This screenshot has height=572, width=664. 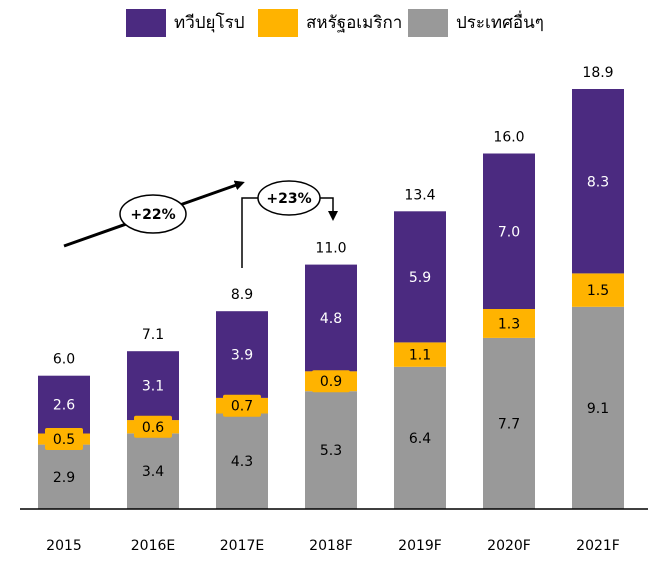 I want to click on legend-item-usa: สหรัฐอเมริกา, so click(x=330, y=23).